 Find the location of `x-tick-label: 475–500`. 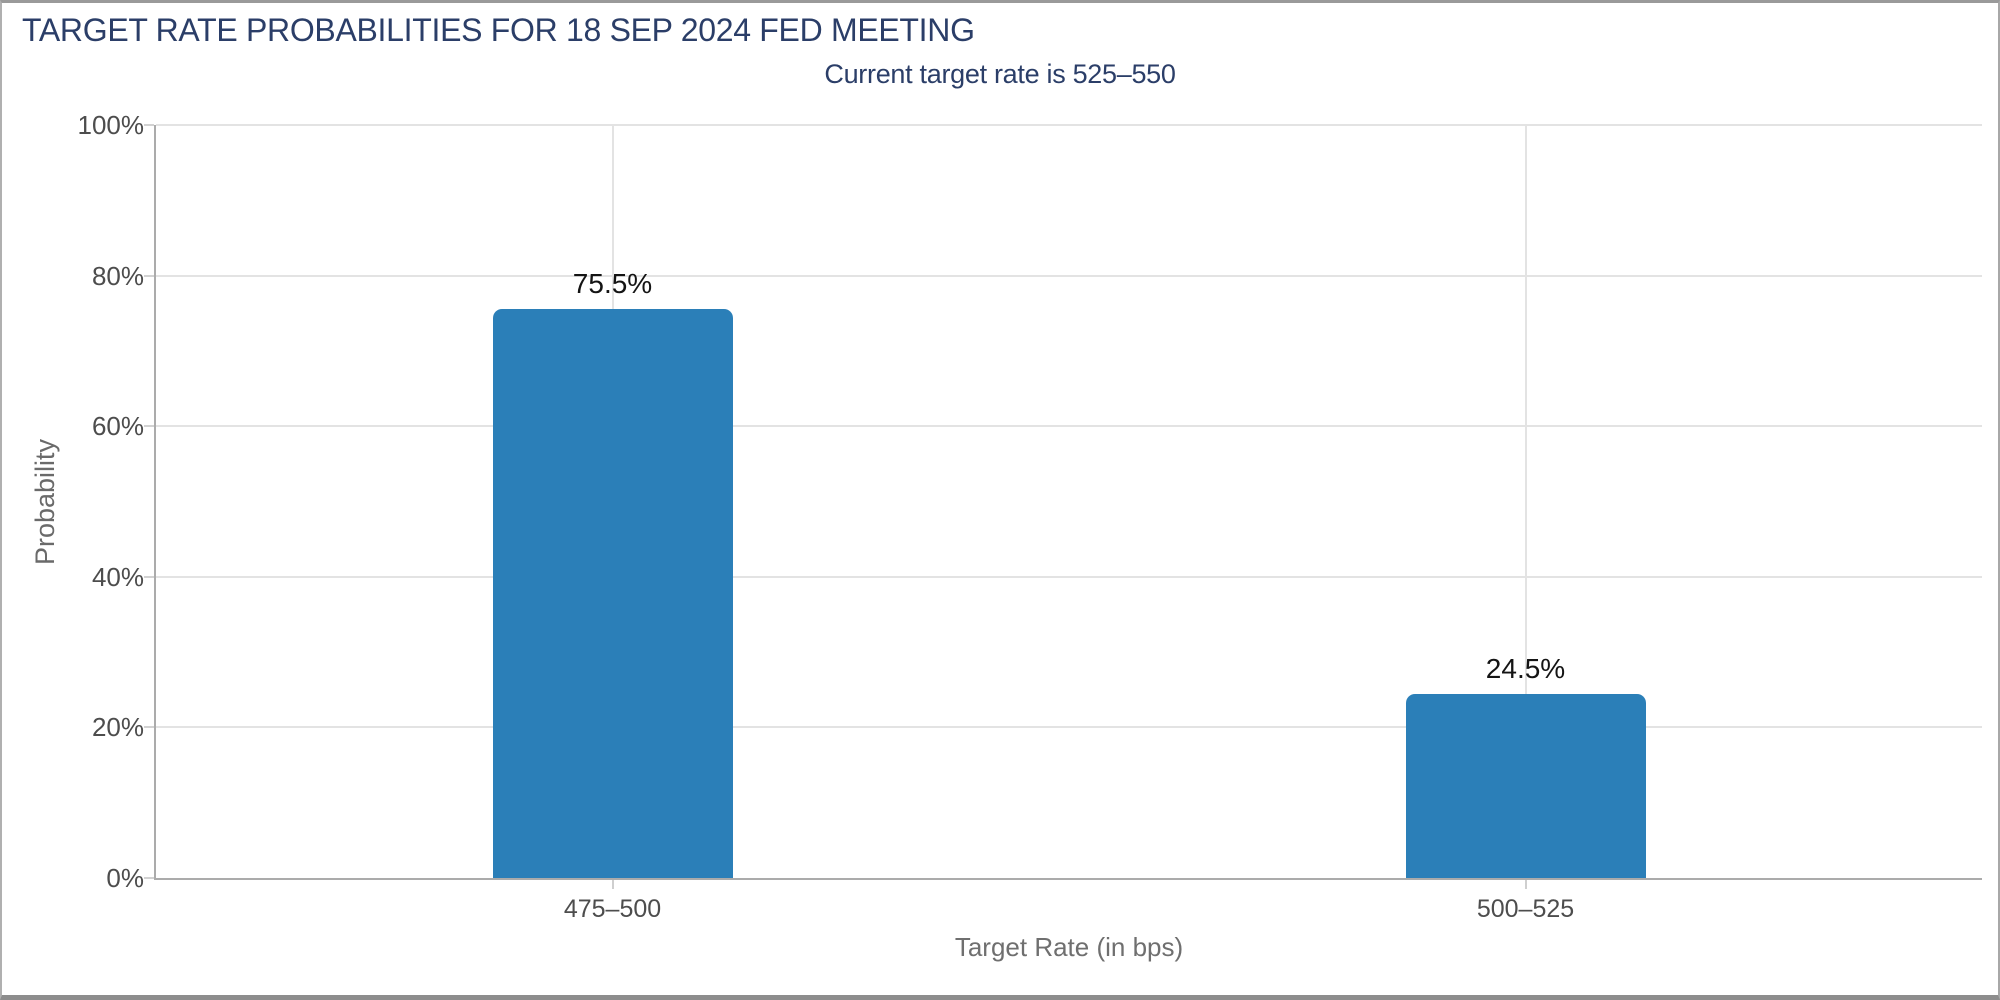

x-tick-label: 475–500 is located at coordinates (612, 909).